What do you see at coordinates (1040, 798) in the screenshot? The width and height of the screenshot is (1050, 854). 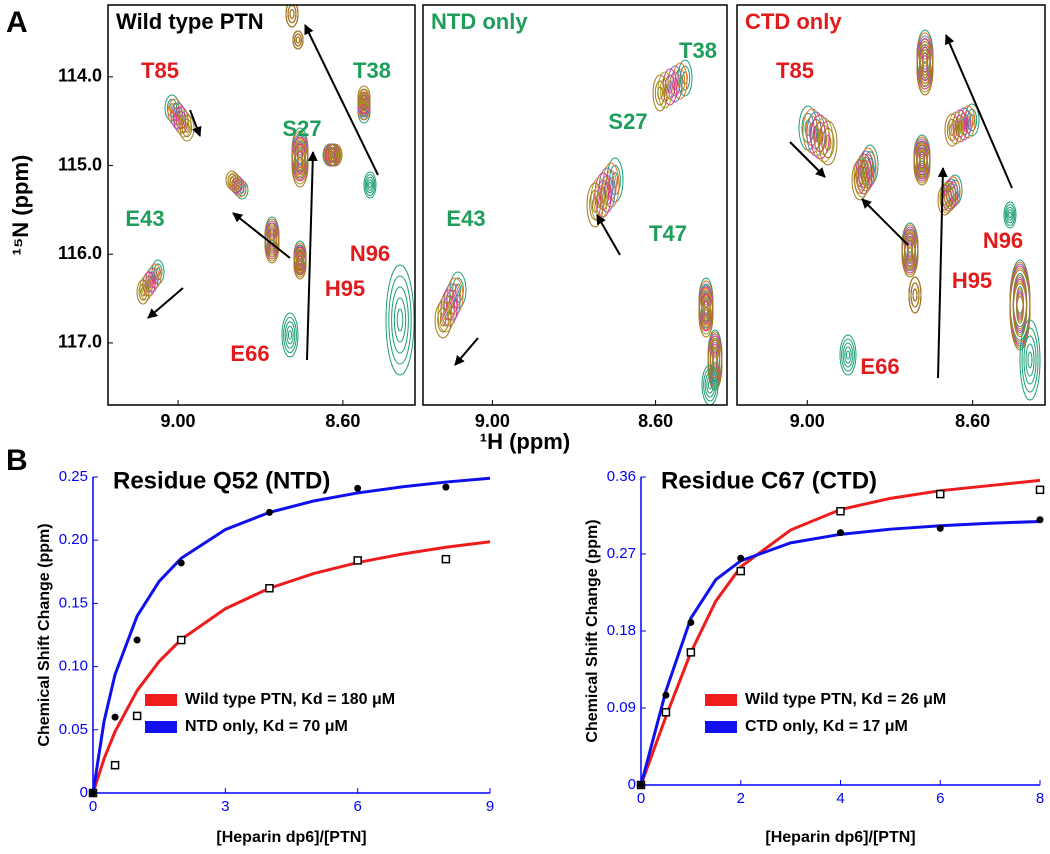 I see `x-tick-label: 8` at bounding box center [1040, 798].